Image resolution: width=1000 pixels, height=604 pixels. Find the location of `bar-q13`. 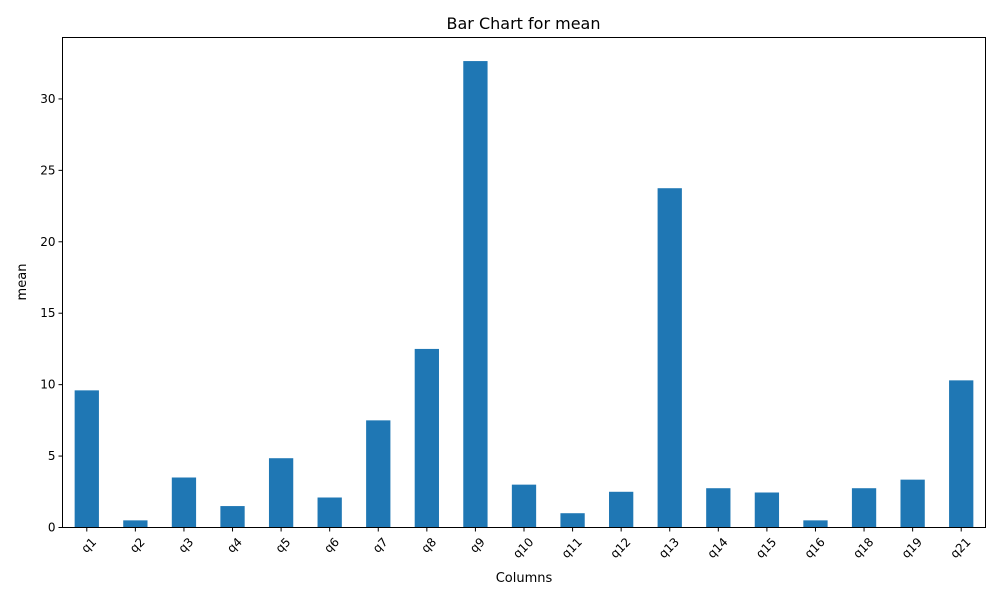

bar-q13 is located at coordinates (669, 358).